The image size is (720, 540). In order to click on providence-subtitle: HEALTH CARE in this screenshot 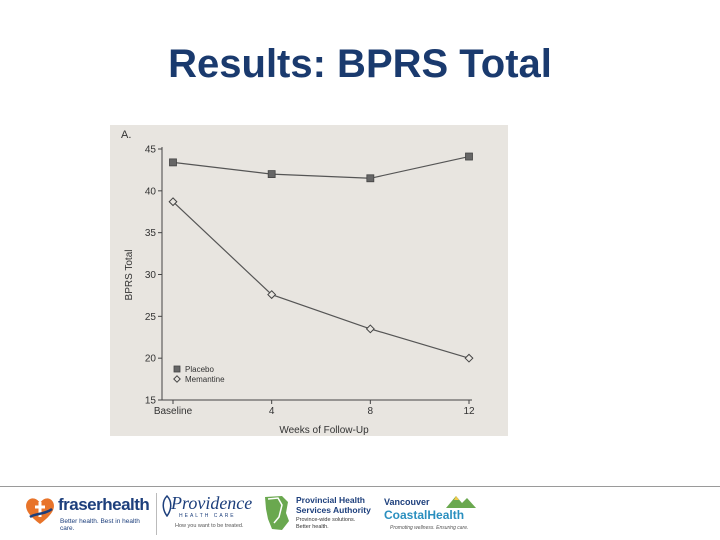, I will do `click(207, 516)`.